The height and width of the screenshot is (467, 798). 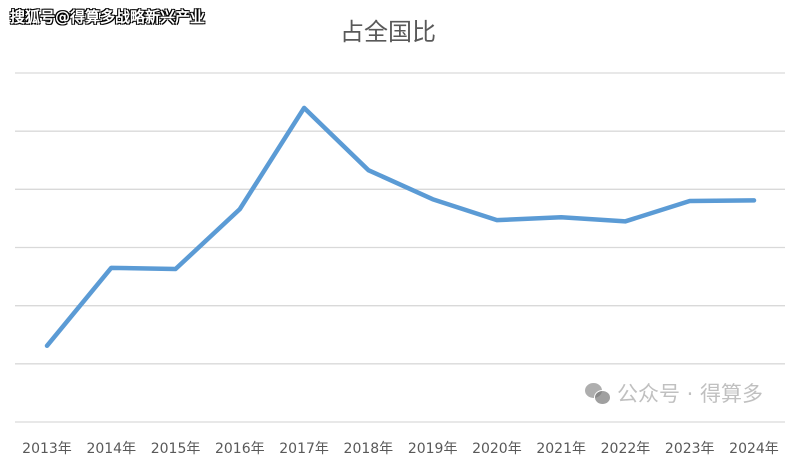 What do you see at coordinates (497, 449) in the screenshot?
I see `x-tick-label: 2020年` at bounding box center [497, 449].